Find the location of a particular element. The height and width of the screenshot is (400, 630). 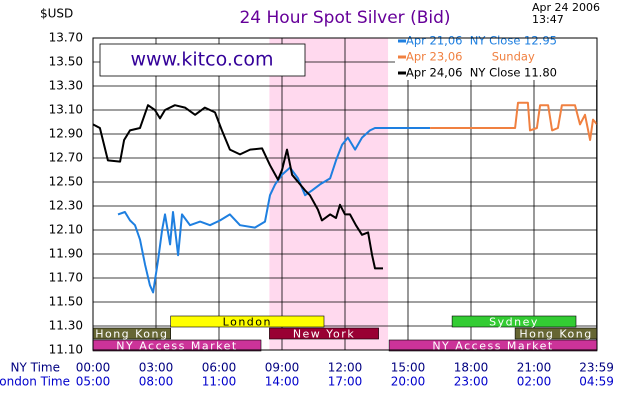

x-tick-label-london: 23:00 is located at coordinates (471, 382).